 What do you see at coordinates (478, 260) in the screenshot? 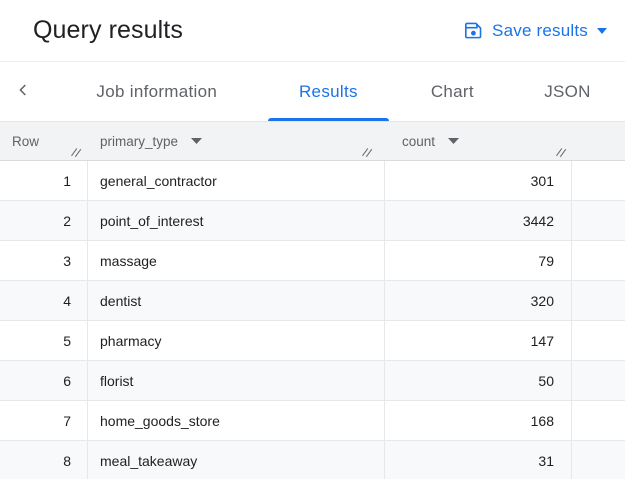
I see `cell-count: 79` at bounding box center [478, 260].